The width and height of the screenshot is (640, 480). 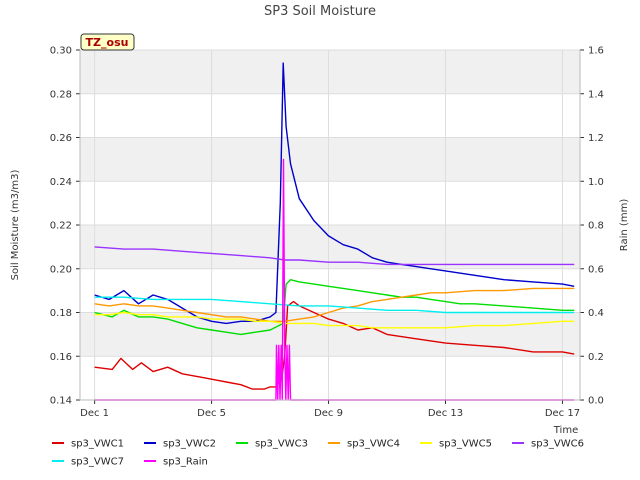 What do you see at coordinates (15, 225) in the screenshot?
I see `y-axis-label: Soil Moisture (m3/m3)` at bounding box center [15, 225].